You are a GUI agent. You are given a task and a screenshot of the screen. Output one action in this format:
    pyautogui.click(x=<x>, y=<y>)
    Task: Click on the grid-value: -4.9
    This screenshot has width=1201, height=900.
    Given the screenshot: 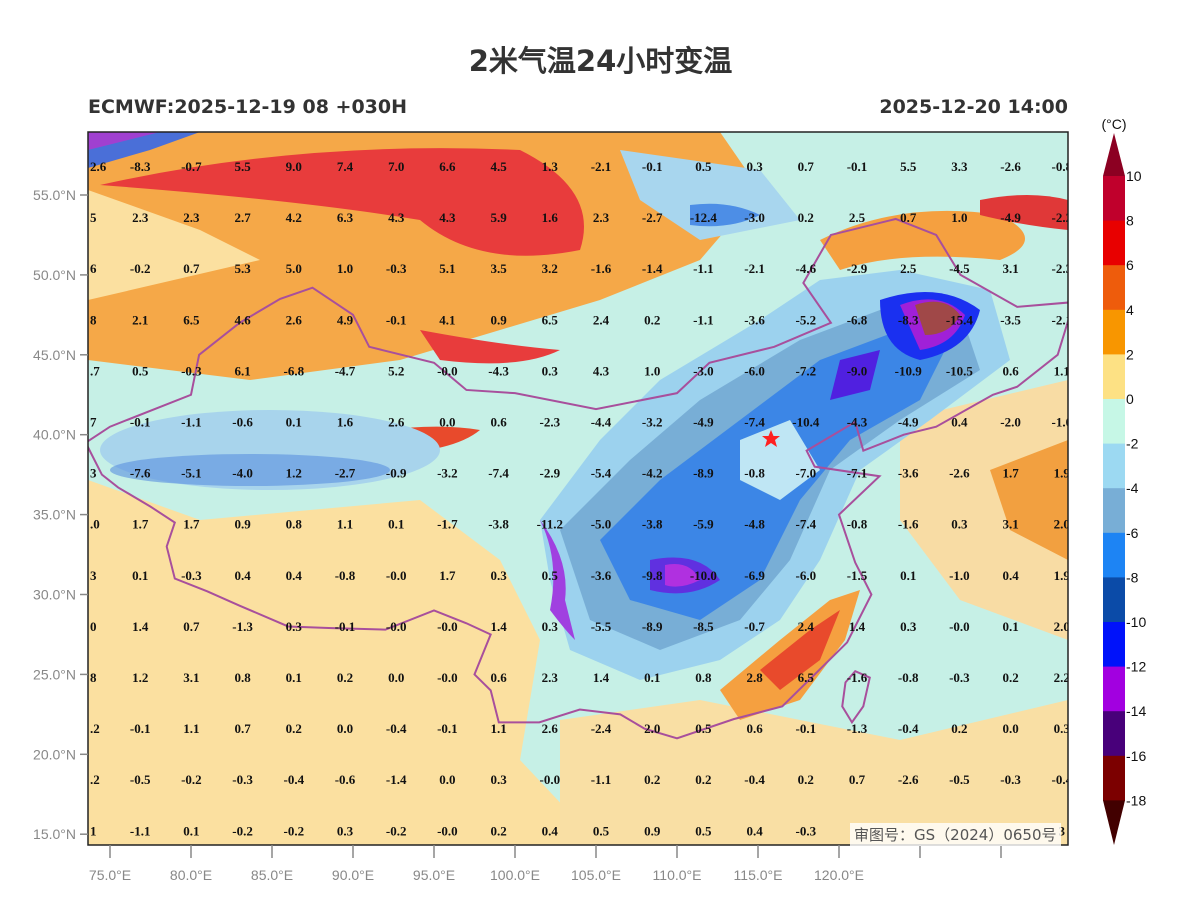 What is the action you would take?
    pyautogui.click(x=908, y=422)
    